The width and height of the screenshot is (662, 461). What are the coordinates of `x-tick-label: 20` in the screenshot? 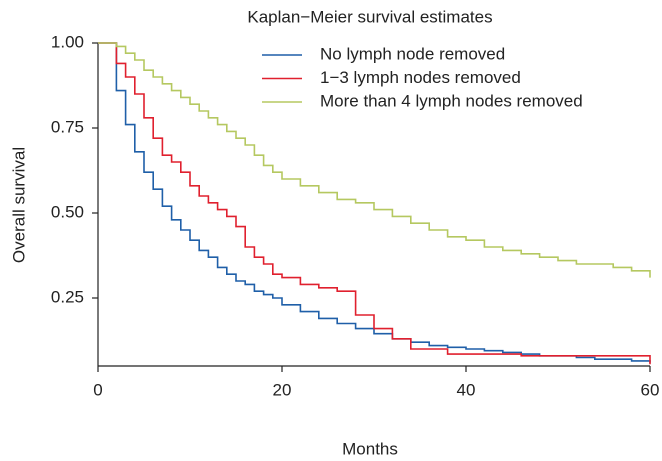 It's located at (282, 389).